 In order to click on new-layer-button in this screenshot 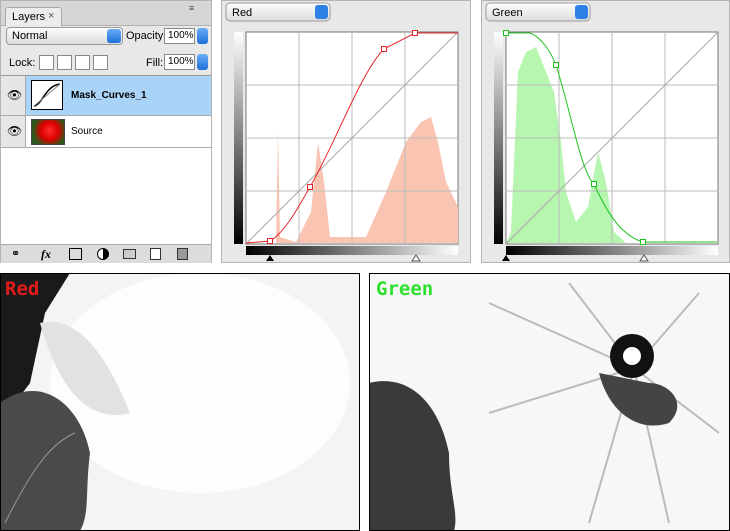, I will do `click(155, 254)`.